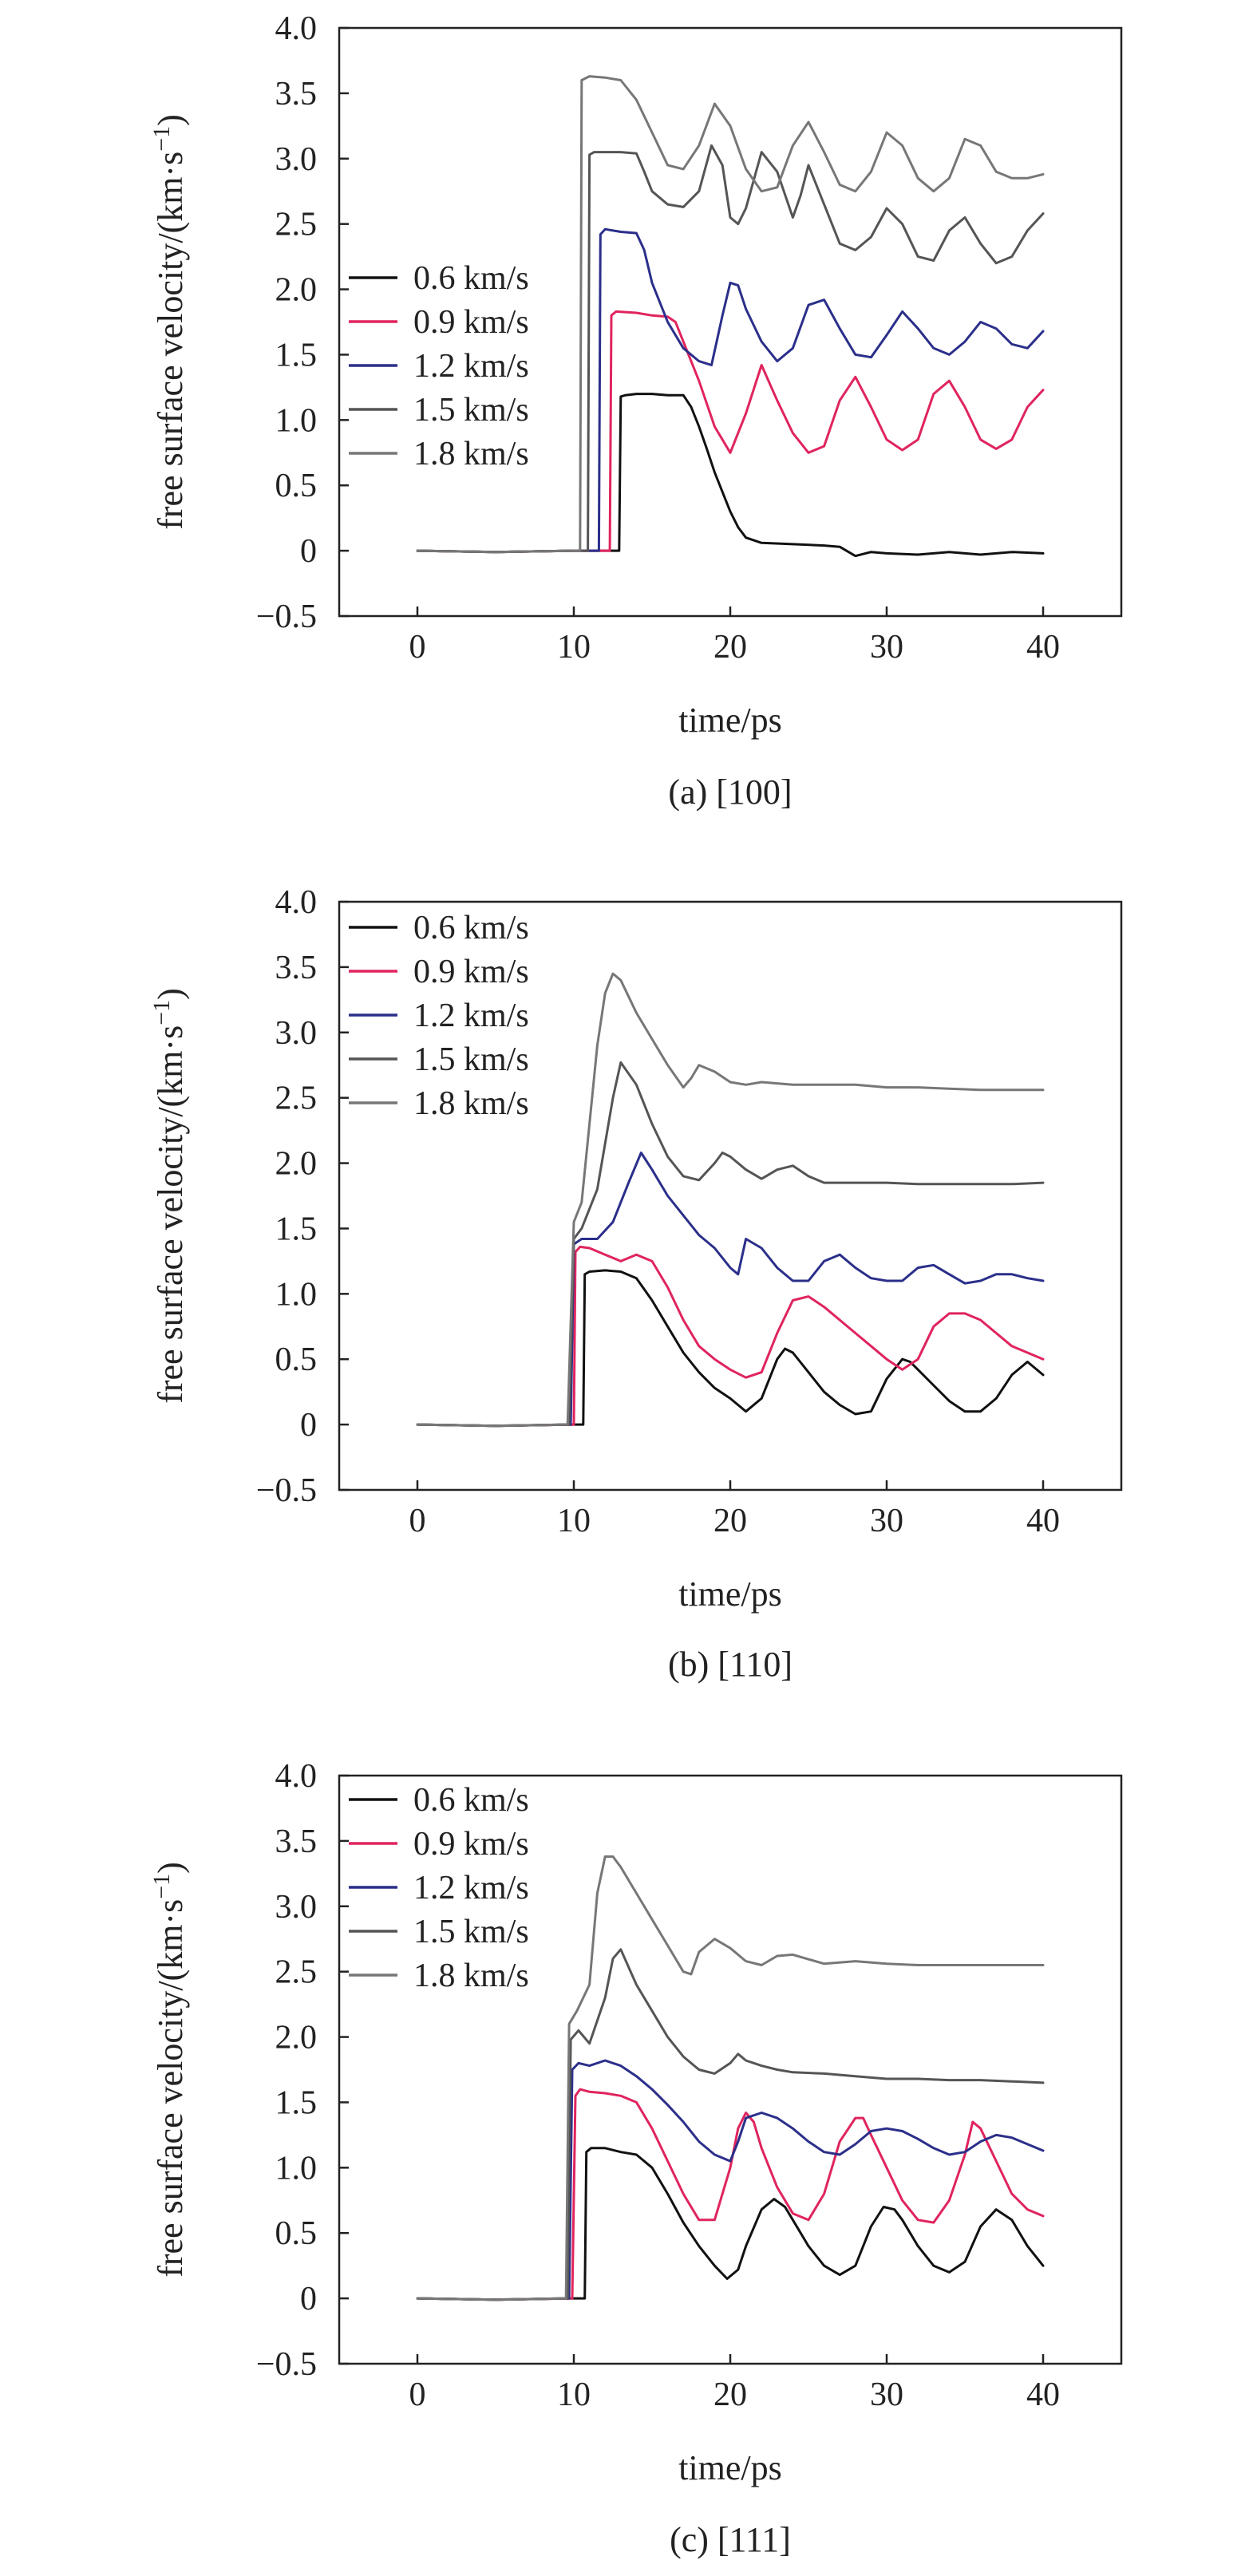 The height and width of the screenshot is (2576, 1257). What do you see at coordinates (730, 792) in the screenshot?
I see `panel-caption: (a) [100]` at bounding box center [730, 792].